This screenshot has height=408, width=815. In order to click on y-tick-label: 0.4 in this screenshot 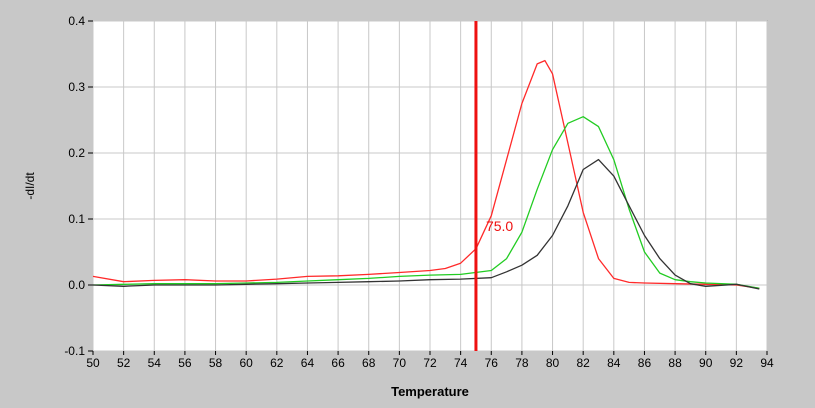, I will do `click(76, 21)`.